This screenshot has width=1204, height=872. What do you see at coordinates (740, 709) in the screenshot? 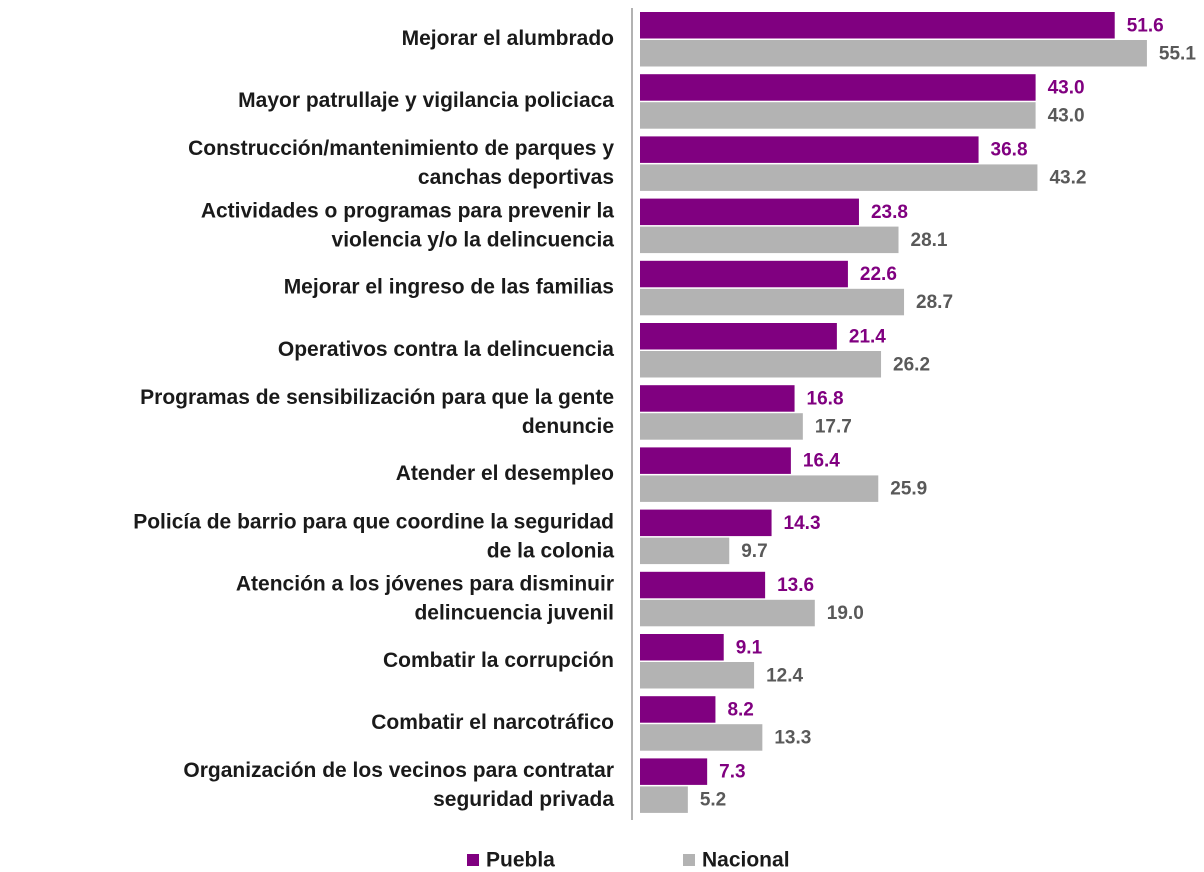
I see `value-label: 8.2` at bounding box center [740, 709].